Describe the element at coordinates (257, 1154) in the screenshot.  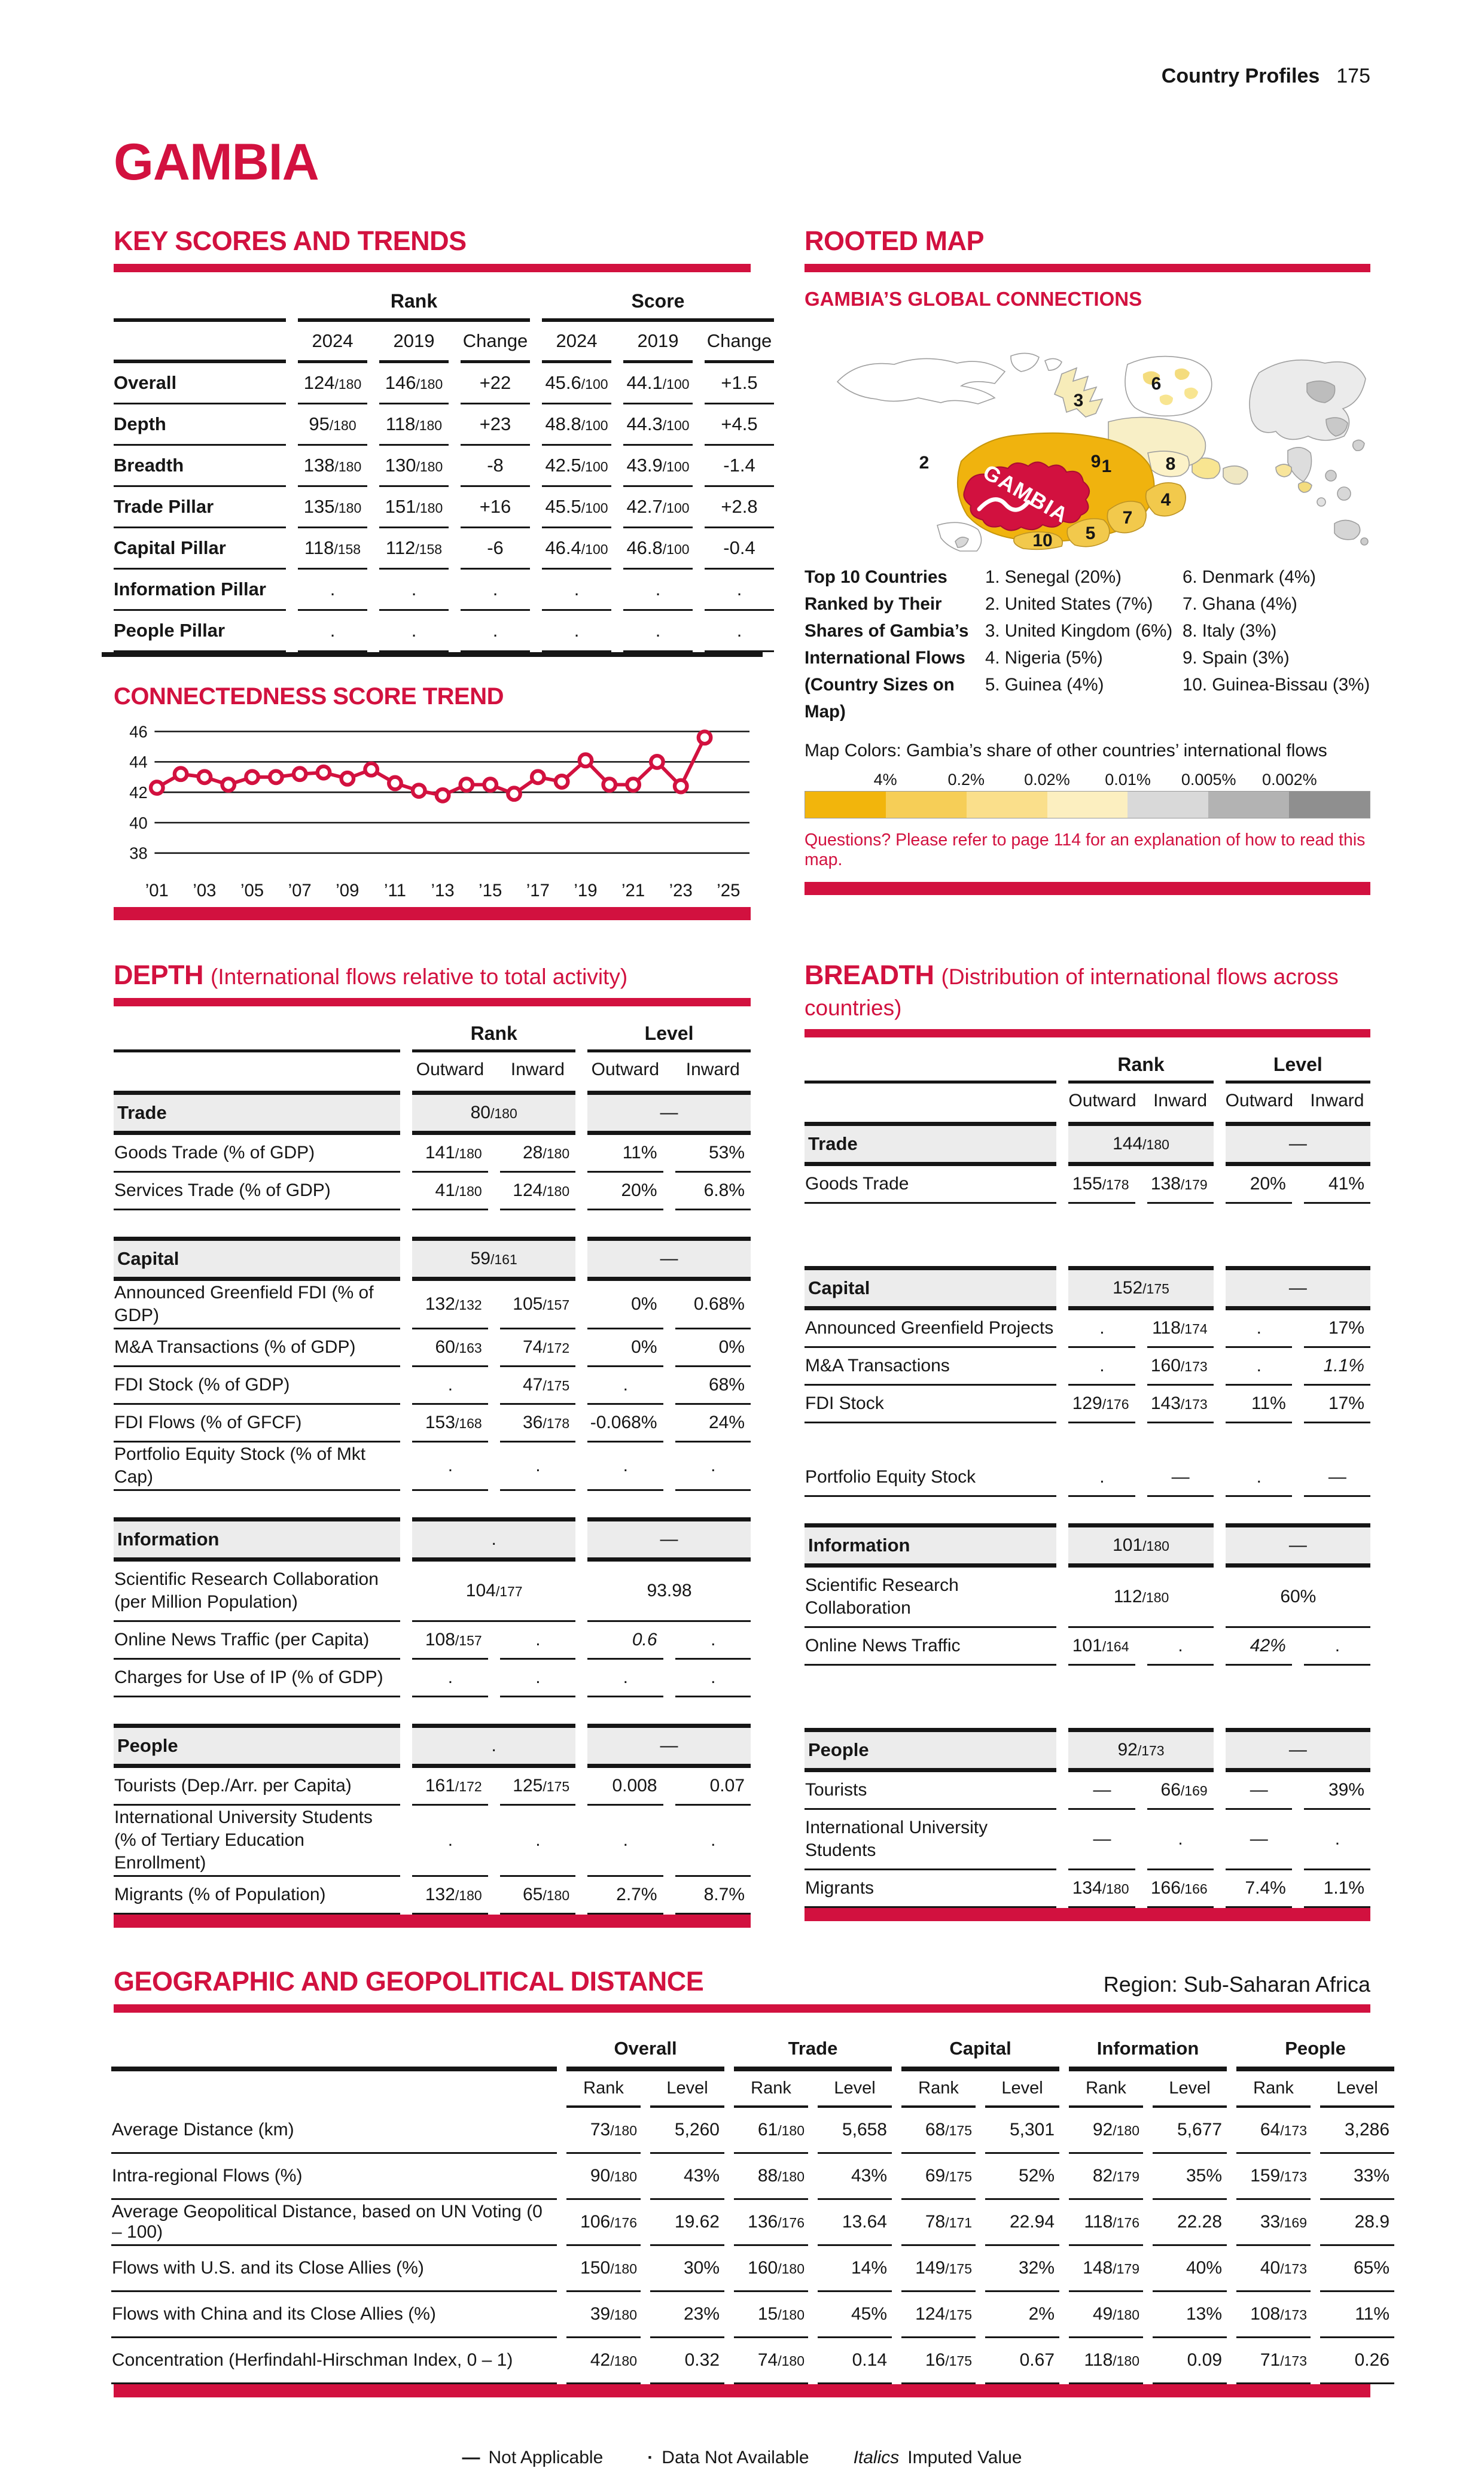
I see `indicator-label: Goods Trade (% of GDP)` at that location.